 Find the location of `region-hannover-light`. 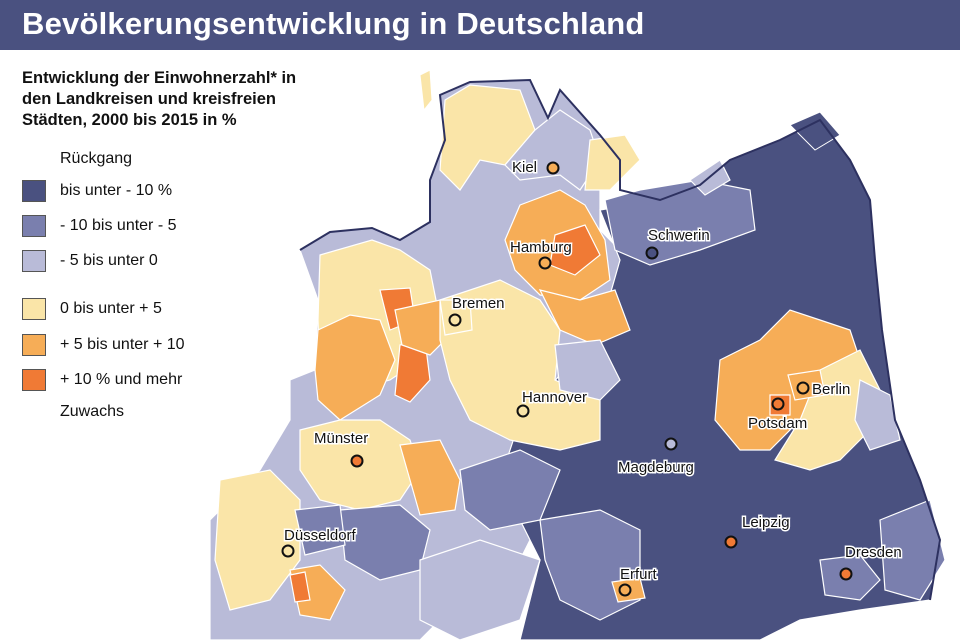

region-hannover-light is located at coordinates (587, 370).